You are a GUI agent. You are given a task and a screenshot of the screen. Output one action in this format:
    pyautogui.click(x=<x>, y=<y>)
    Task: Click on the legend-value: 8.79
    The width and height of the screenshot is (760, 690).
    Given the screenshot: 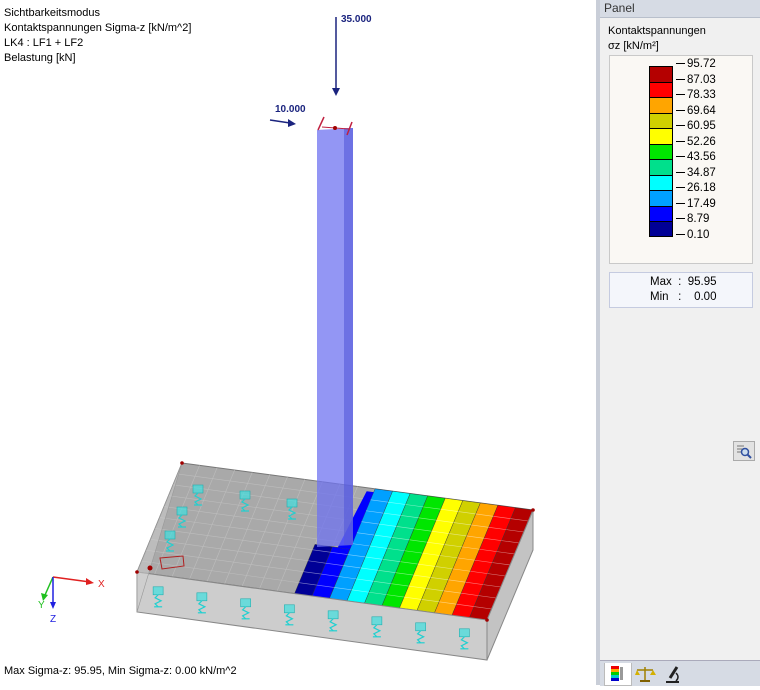 What is the action you would take?
    pyautogui.click(x=692, y=219)
    